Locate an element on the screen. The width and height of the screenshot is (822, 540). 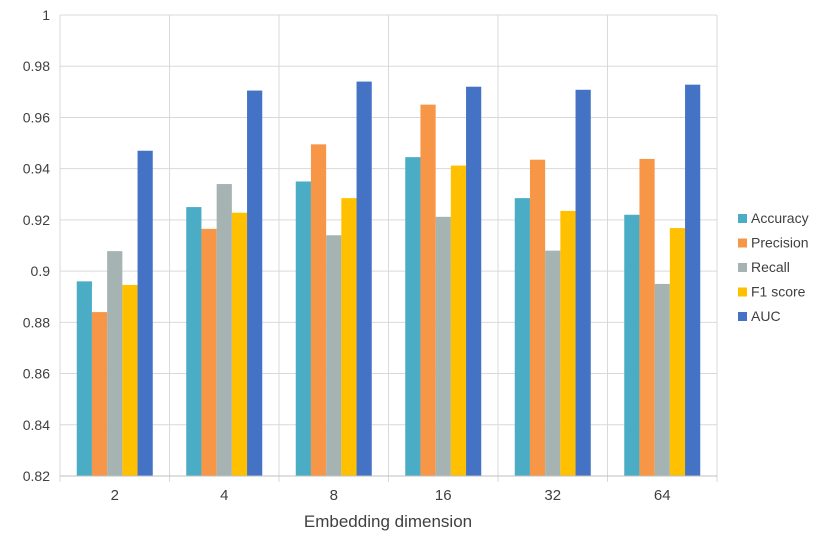
x-tick-label: 4 is located at coordinates (224, 495).